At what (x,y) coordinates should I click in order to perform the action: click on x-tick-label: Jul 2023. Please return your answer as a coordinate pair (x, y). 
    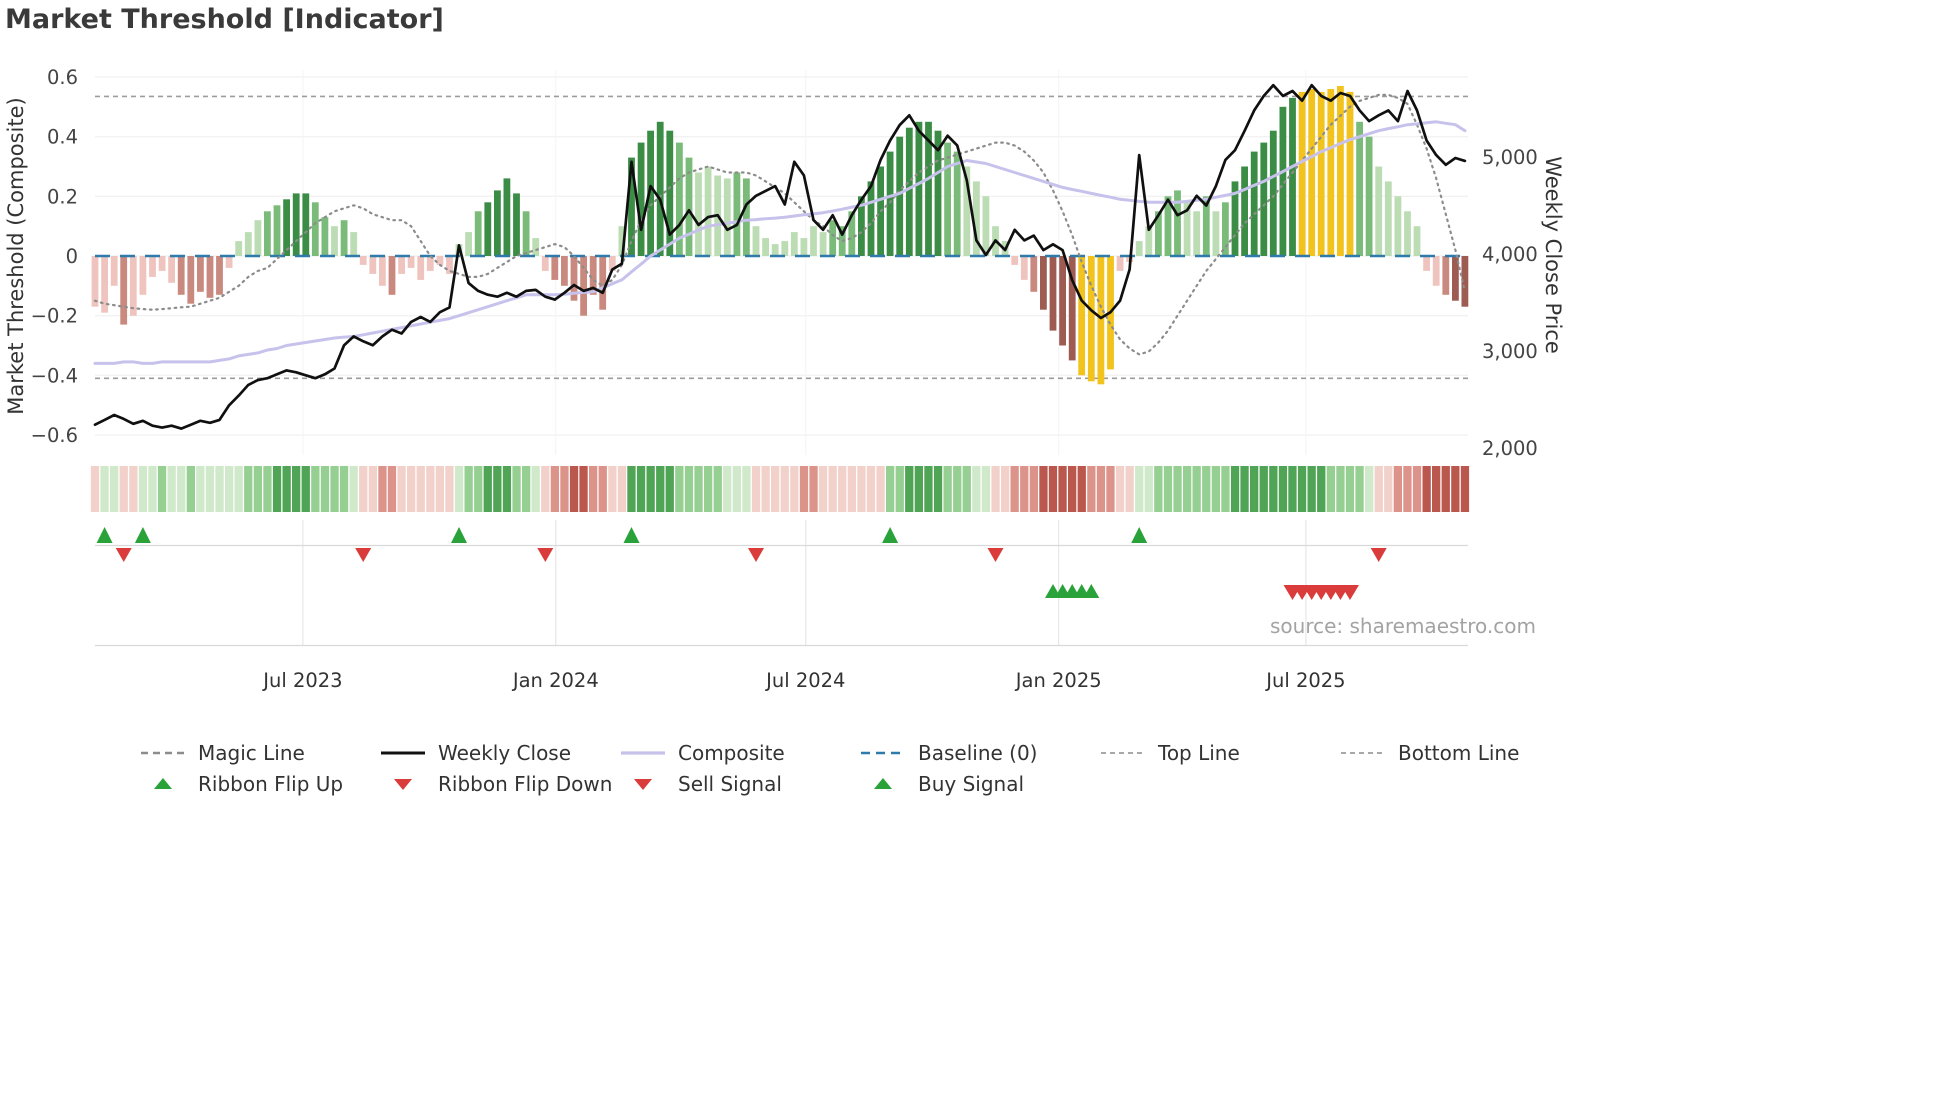
    Looking at the image, I should click on (301, 680).